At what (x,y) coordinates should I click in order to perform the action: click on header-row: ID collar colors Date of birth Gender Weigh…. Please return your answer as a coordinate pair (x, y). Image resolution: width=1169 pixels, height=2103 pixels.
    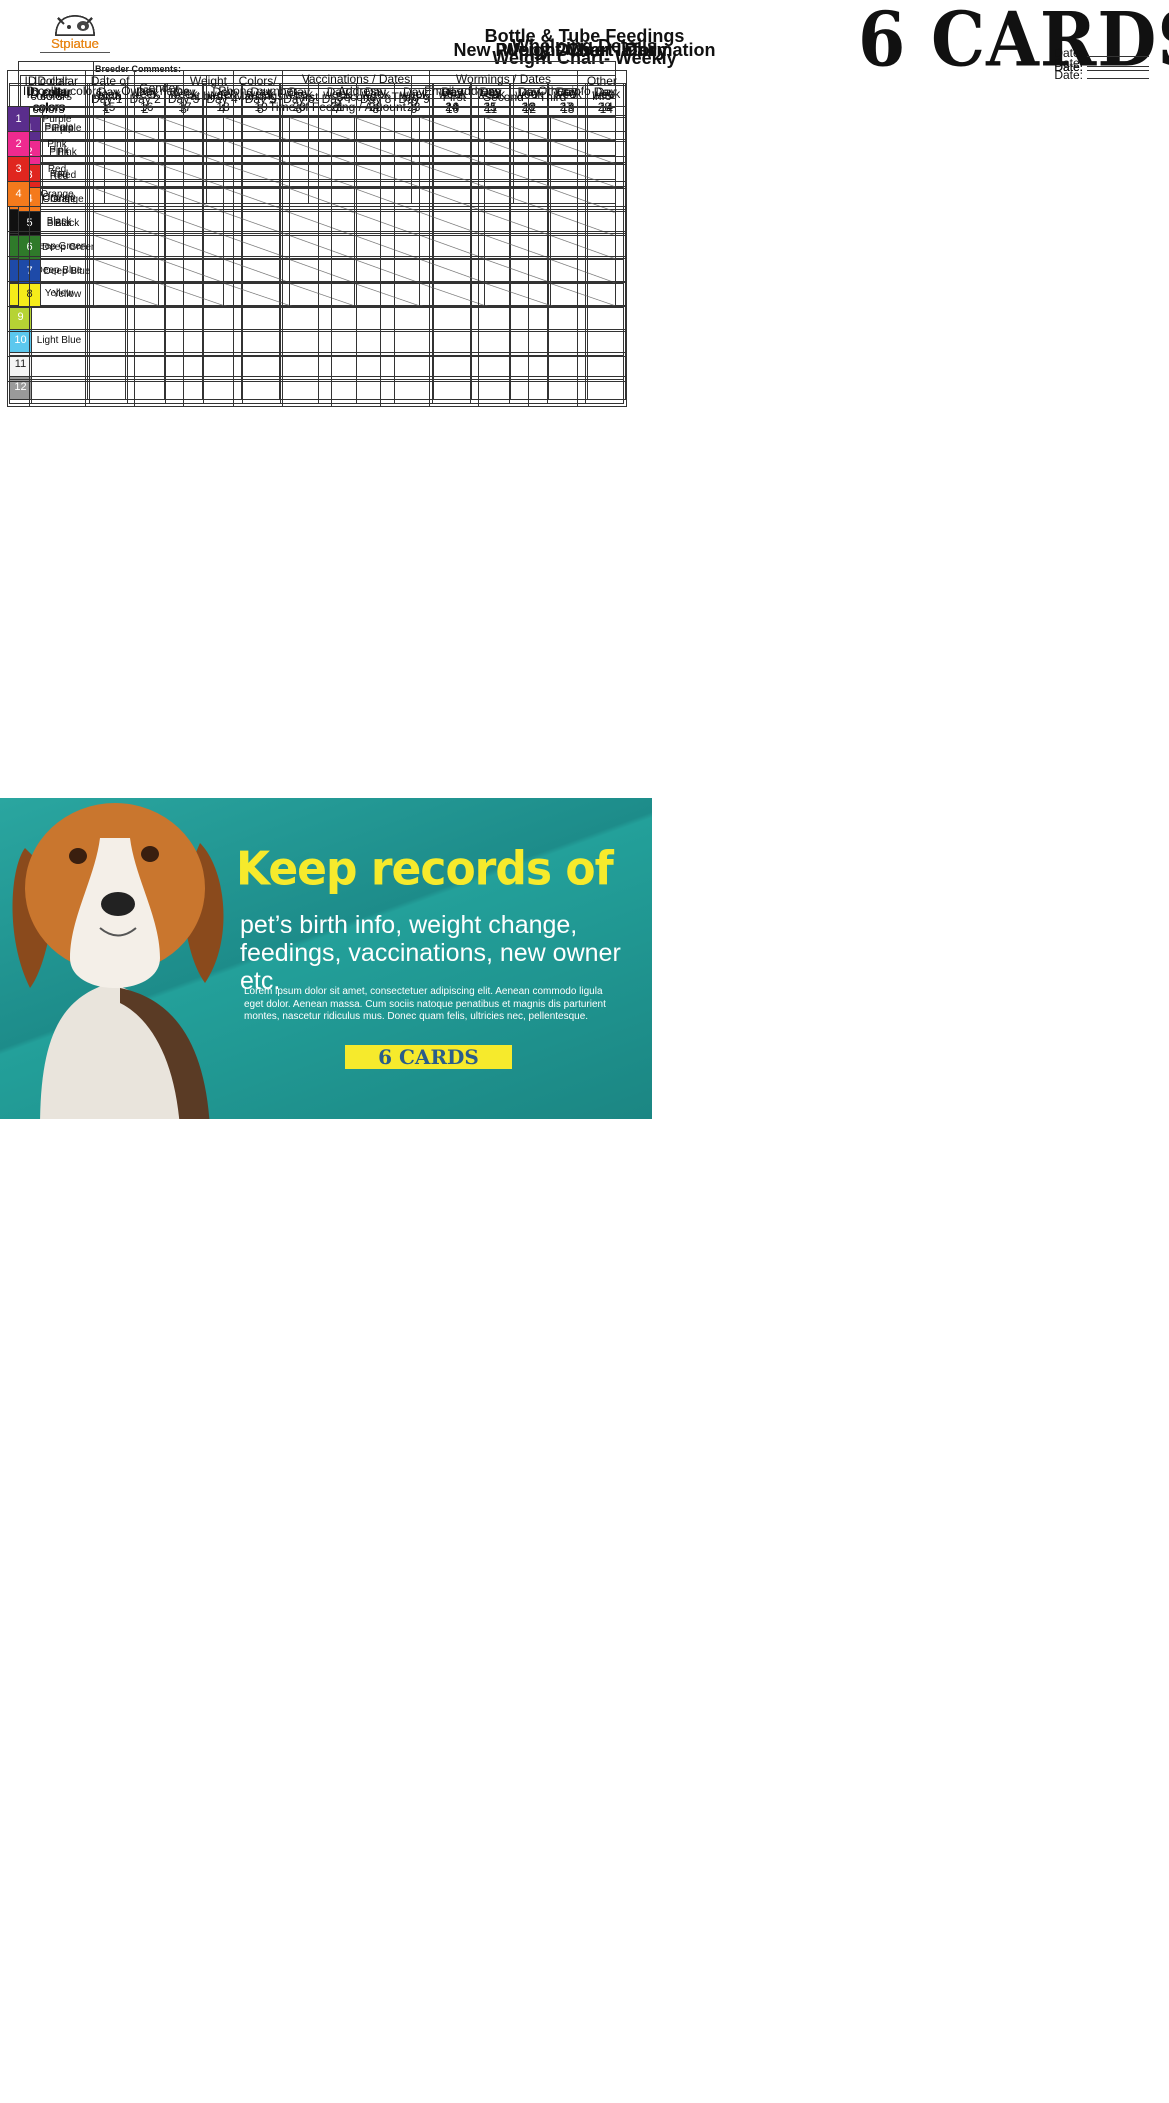
    Looking at the image, I should click on (317, 88).